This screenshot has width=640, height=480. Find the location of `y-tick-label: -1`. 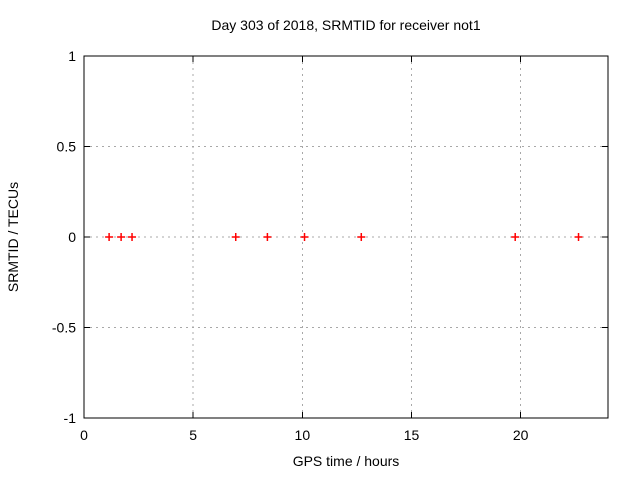

y-tick-label: -1 is located at coordinates (70, 418).